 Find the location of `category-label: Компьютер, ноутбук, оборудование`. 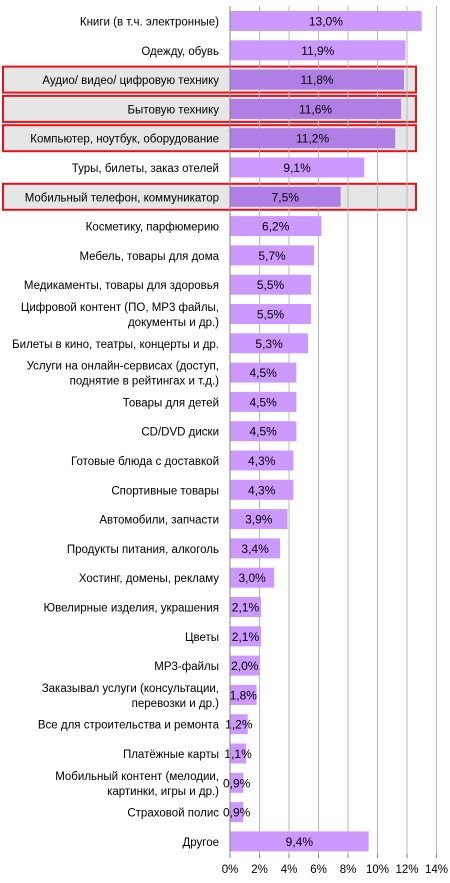

category-label: Компьютер, ноутбук, оборудование is located at coordinates (124, 140).